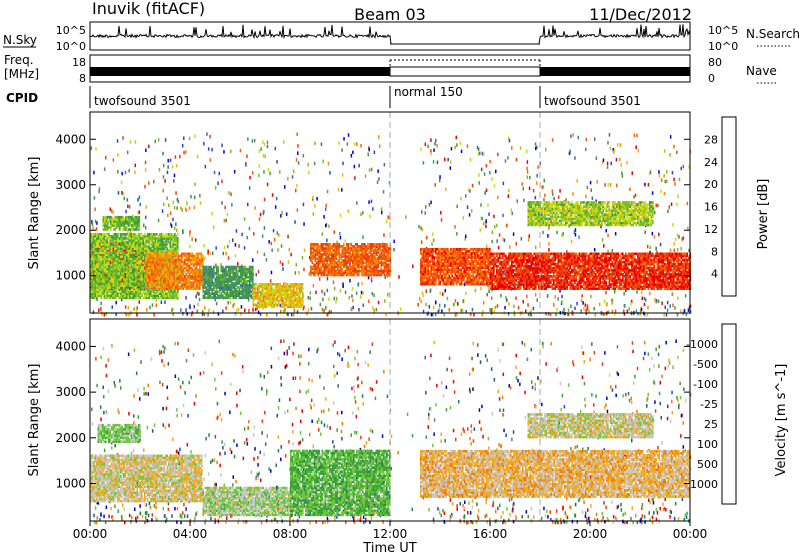 The image size is (800, 554). I want to click on cpid-label: CPID, so click(22, 98).